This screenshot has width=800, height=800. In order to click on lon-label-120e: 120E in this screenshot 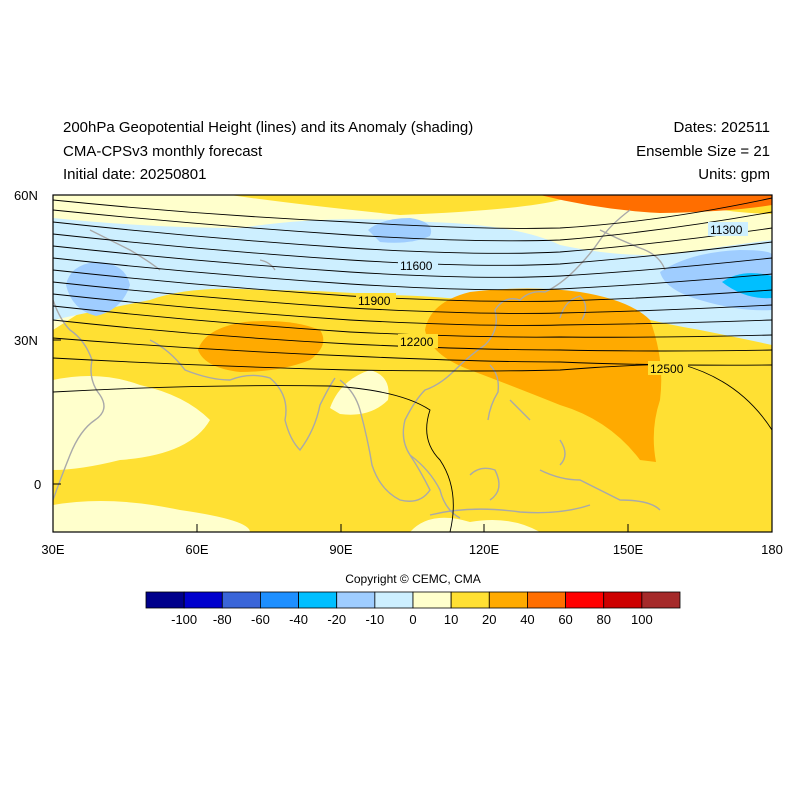, I will do `click(484, 549)`.